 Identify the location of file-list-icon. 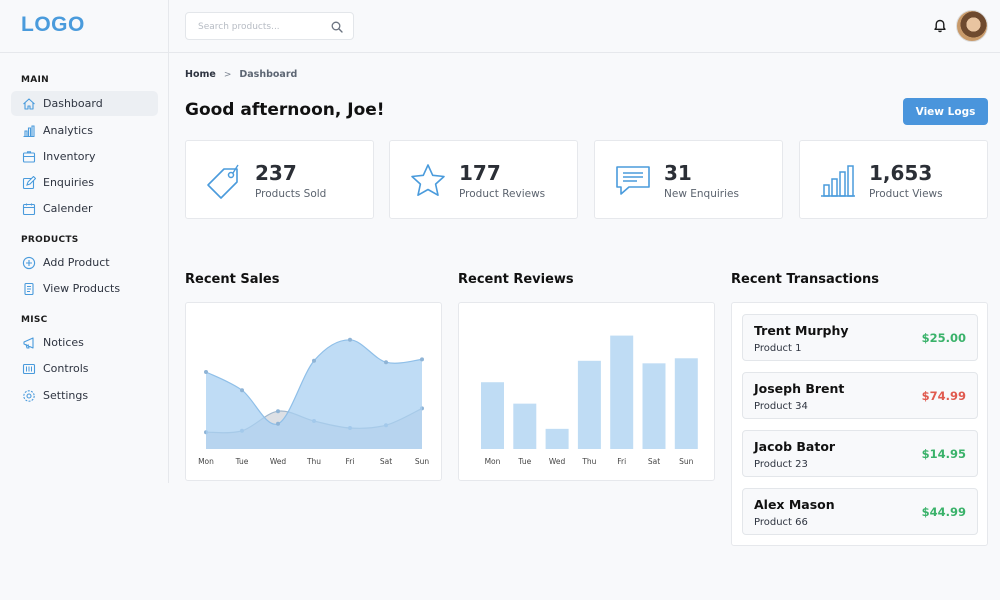
(29, 289).